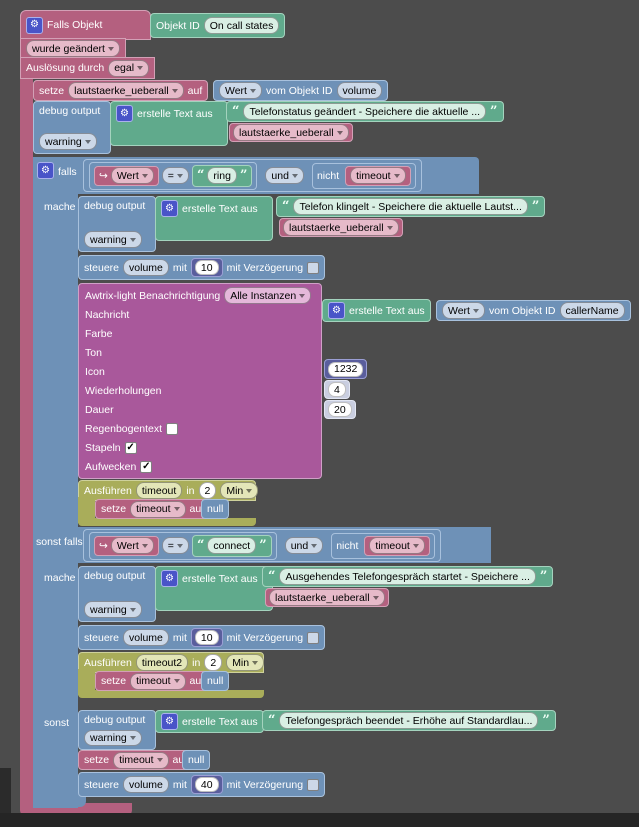 The height and width of the screenshot is (827, 639). What do you see at coordinates (117, 594) in the screenshot?
I see `debug-block-3: debug output warning` at bounding box center [117, 594].